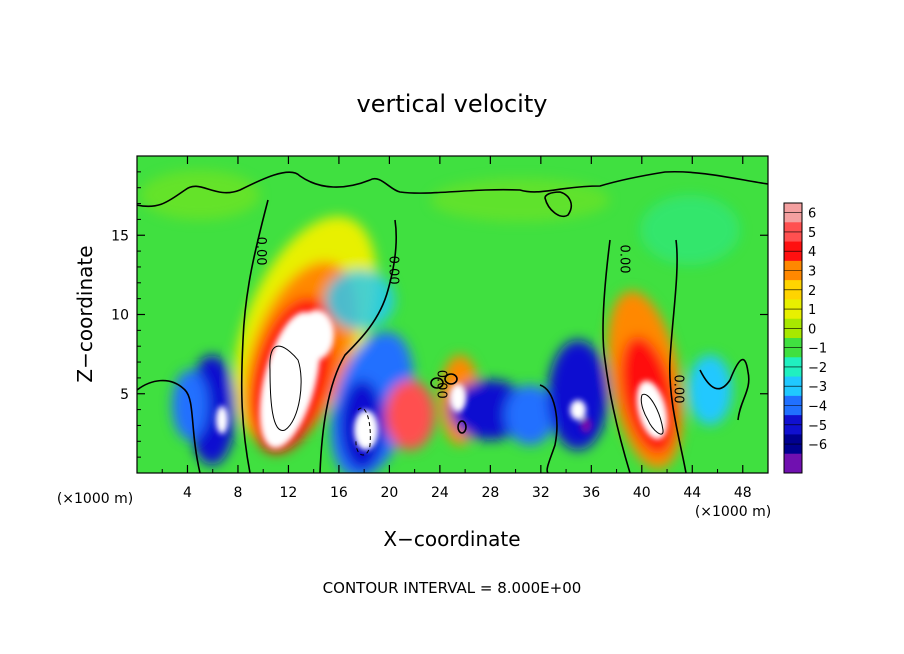 The image size is (904, 654). What do you see at coordinates (812, 329) in the screenshot?
I see `colorbar-label: 0` at bounding box center [812, 329].